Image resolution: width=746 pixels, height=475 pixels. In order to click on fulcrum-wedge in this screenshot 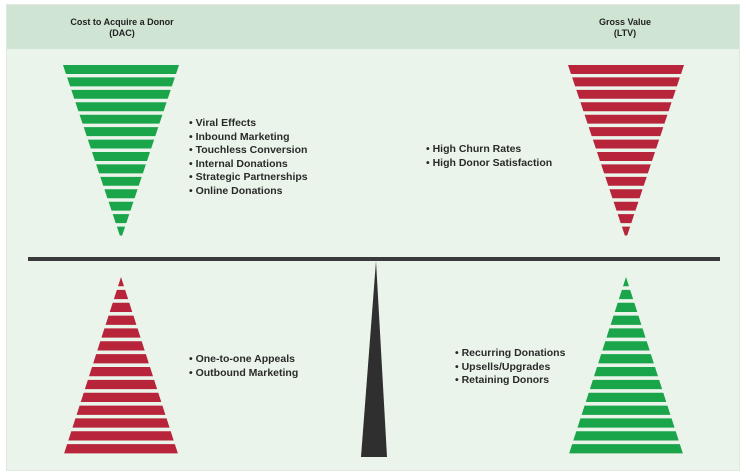, I will do `click(374, 359)`.